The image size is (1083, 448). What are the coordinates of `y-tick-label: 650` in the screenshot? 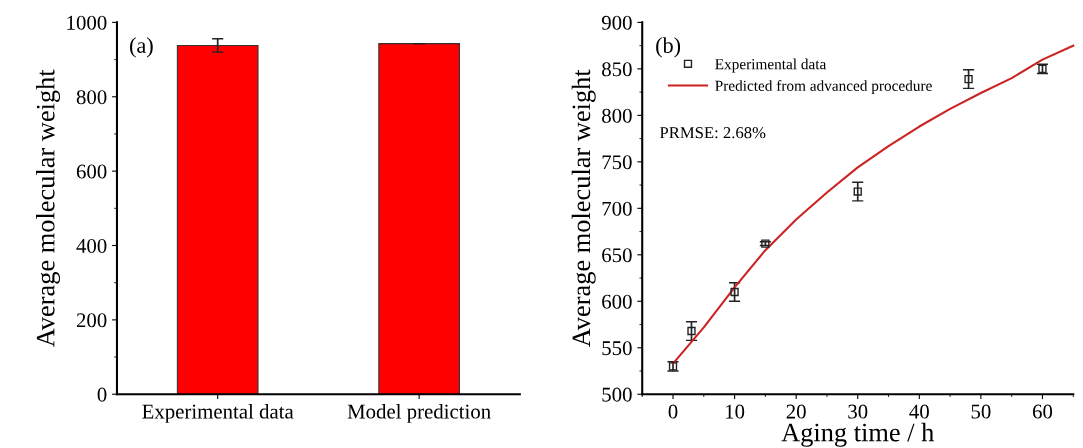 It's located at (617, 255).